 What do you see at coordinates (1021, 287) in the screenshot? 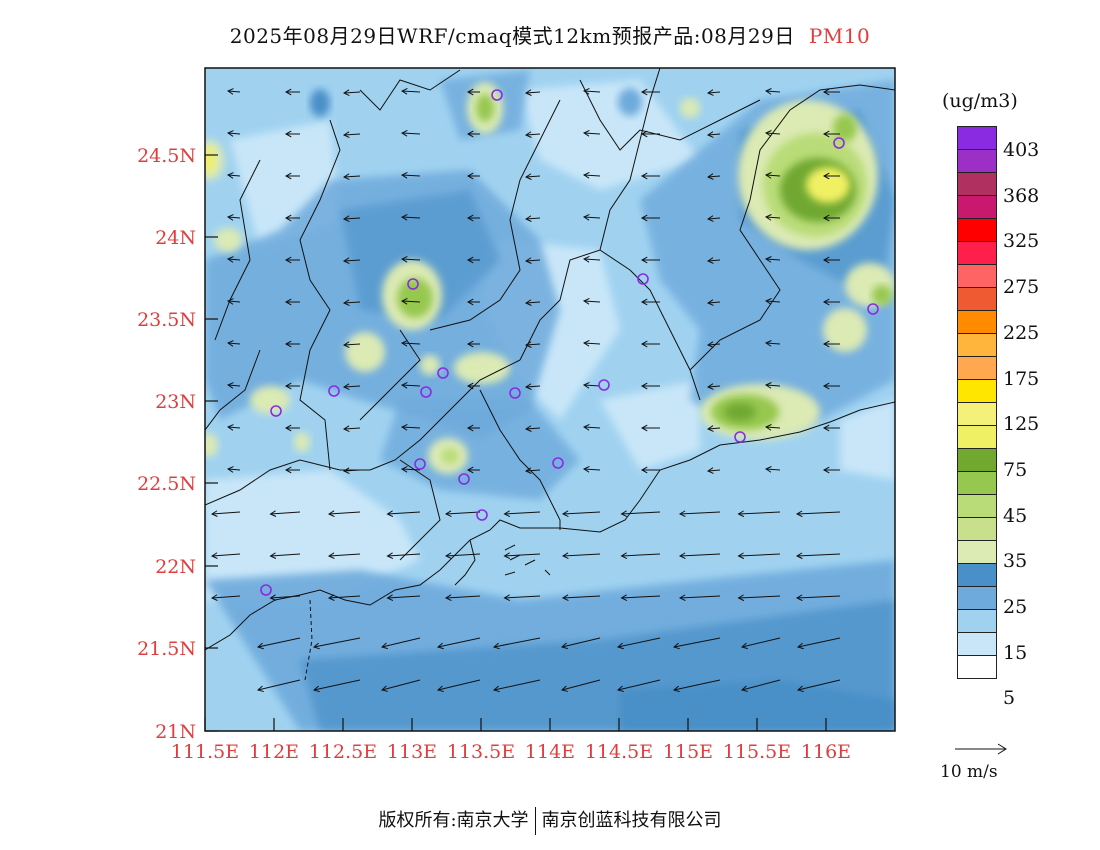
I see `legend-level-label: 275` at bounding box center [1021, 287].